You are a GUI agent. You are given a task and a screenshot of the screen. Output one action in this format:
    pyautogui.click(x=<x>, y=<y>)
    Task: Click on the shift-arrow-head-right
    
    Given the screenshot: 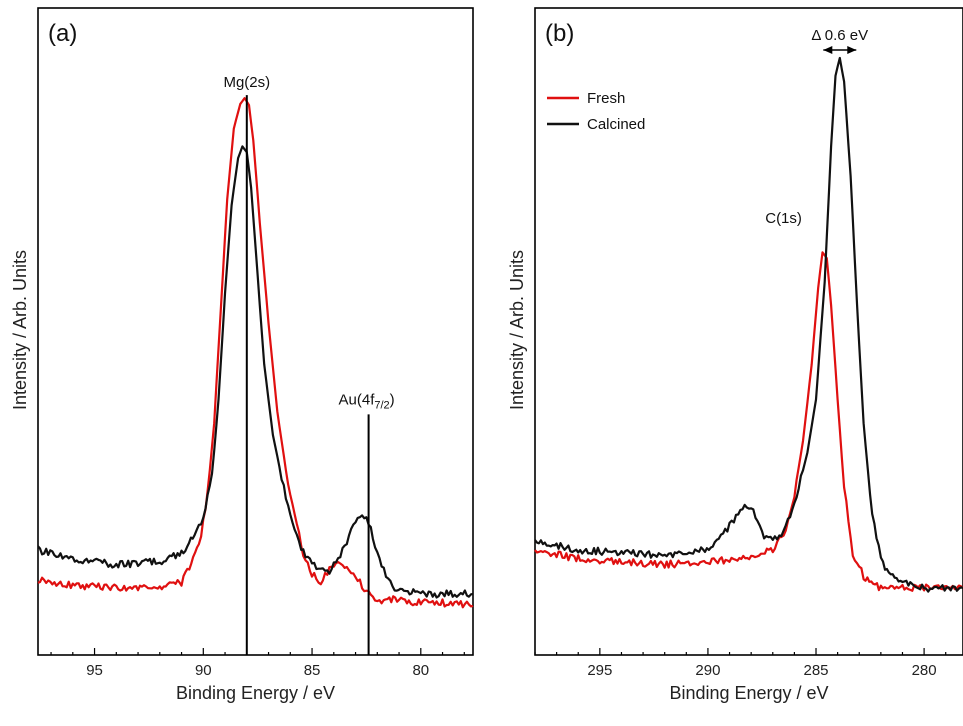 What is the action you would take?
    pyautogui.click(x=852, y=50)
    